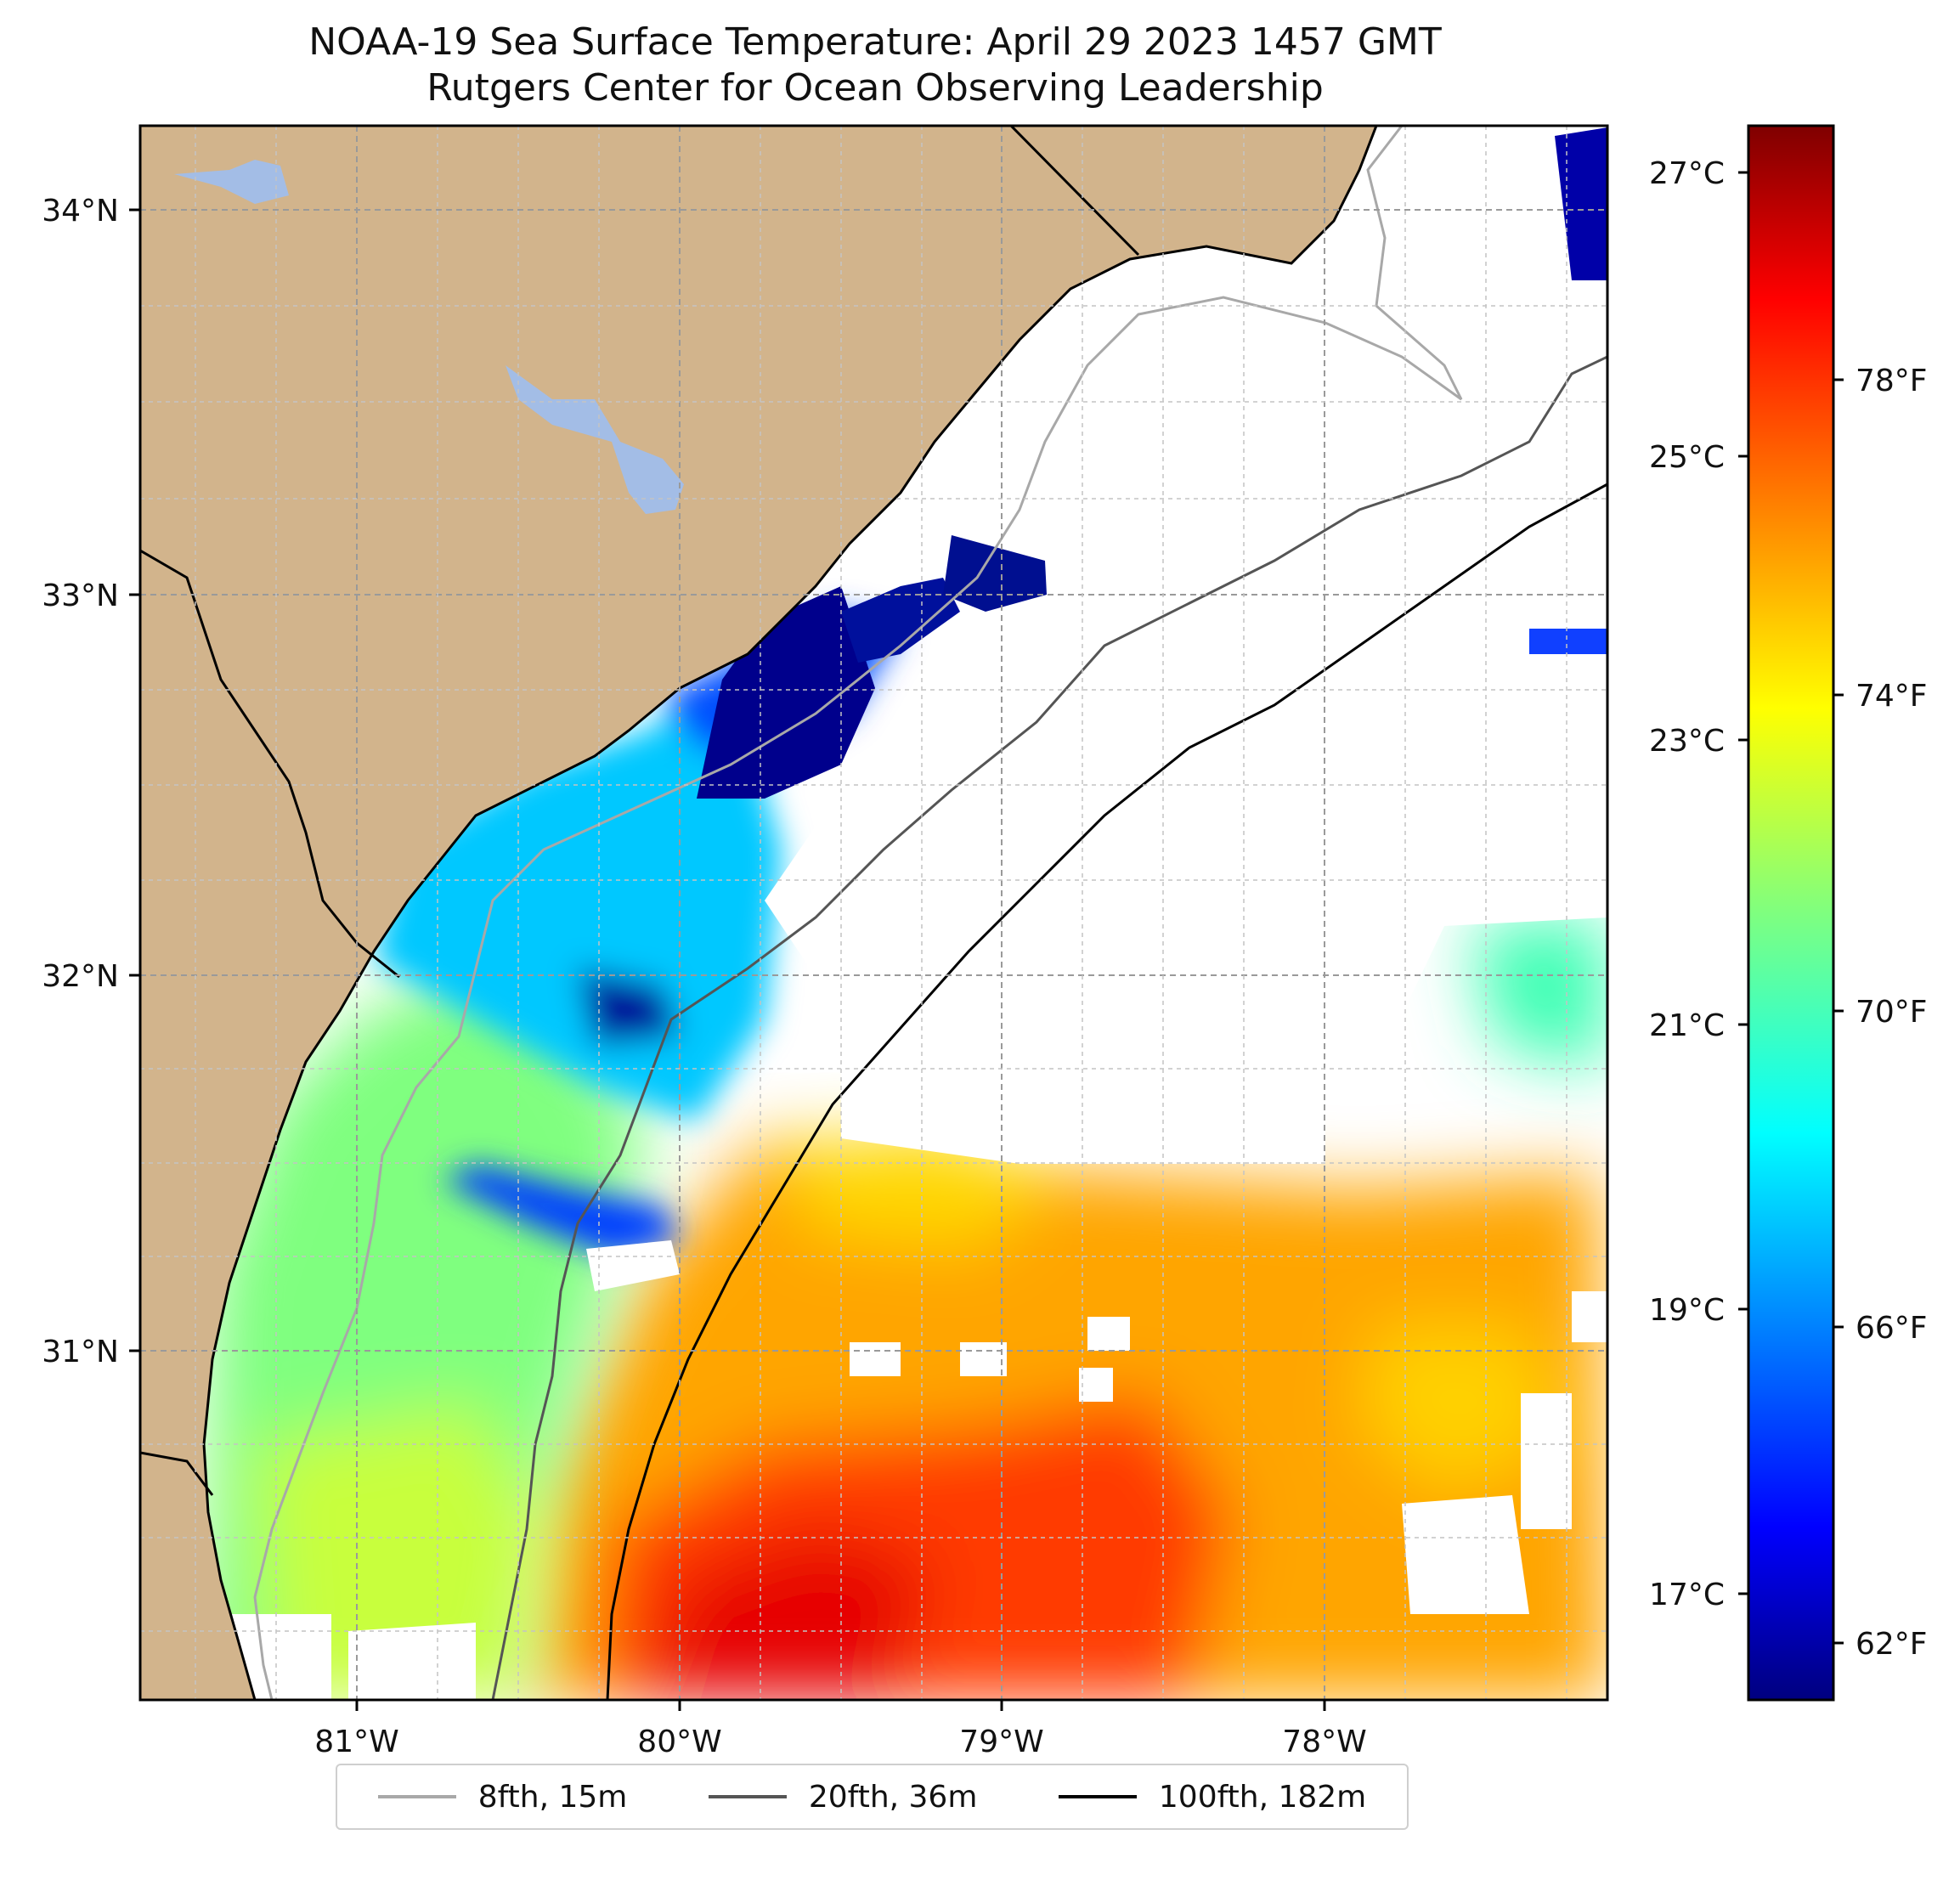 The width and height of the screenshot is (1960, 1880). Describe the element at coordinates (356, 1742) in the screenshot. I see `lon-tick-label: 81°W` at that location.